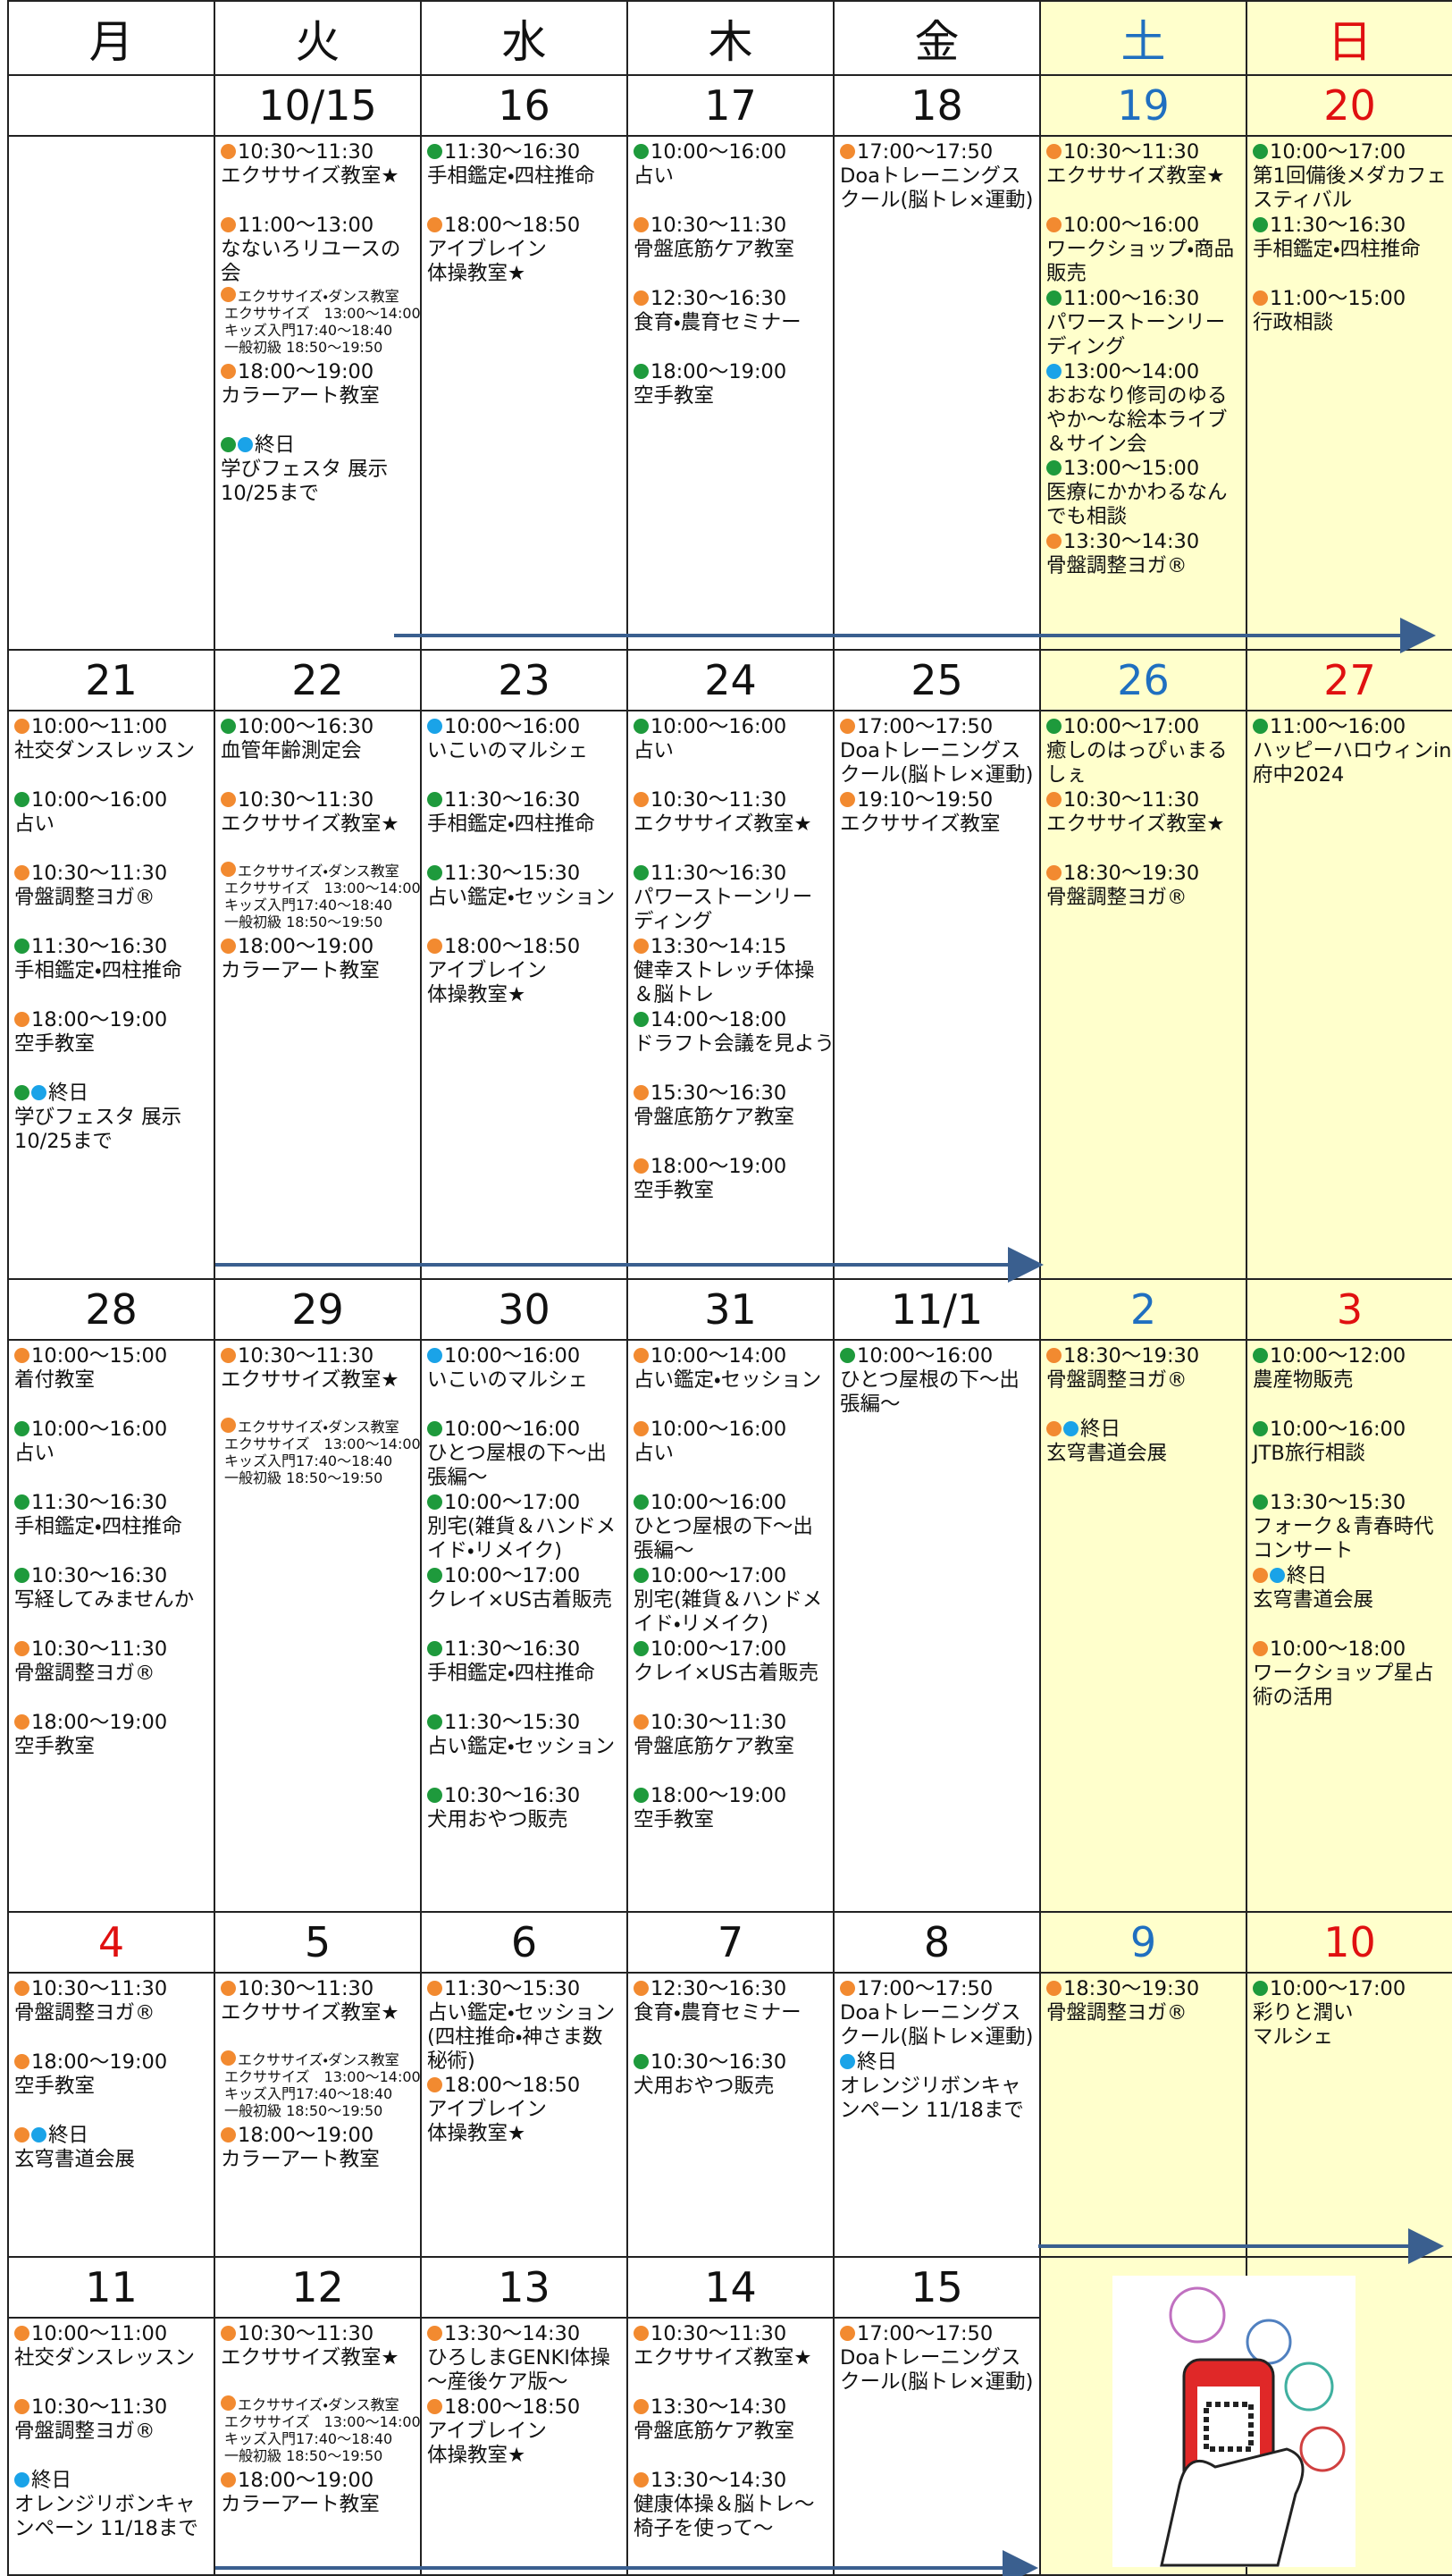 The width and height of the screenshot is (1452, 2576). Describe the element at coordinates (512, 874) in the screenshot. I see `event-time: 11:30～15:30` at that location.